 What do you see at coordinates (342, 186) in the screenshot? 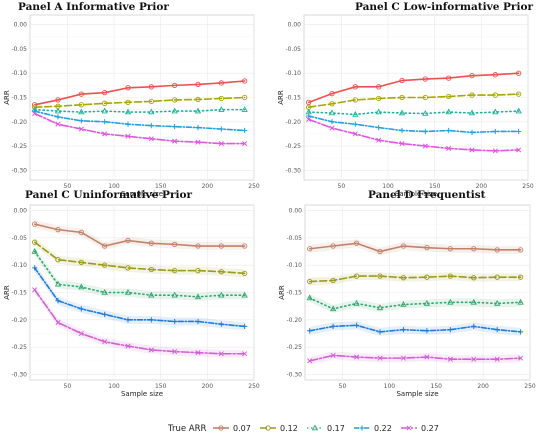
I see `x-tick-label: 50` at bounding box center [342, 186].